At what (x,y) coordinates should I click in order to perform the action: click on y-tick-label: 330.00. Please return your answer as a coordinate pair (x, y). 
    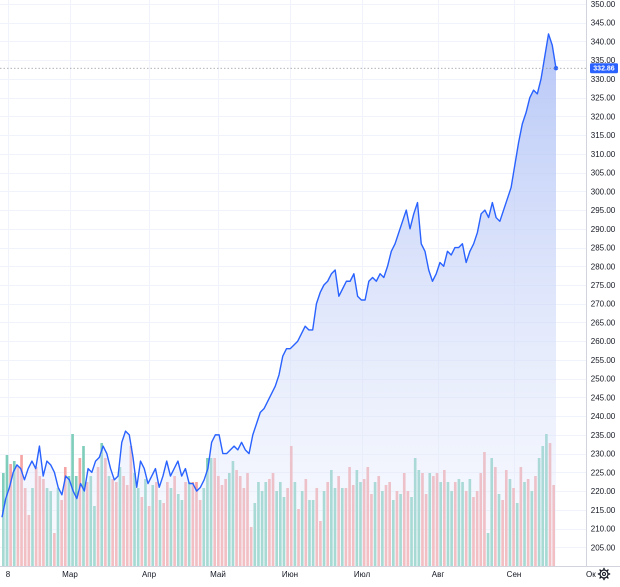
    Looking at the image, I should click on (603, 79).